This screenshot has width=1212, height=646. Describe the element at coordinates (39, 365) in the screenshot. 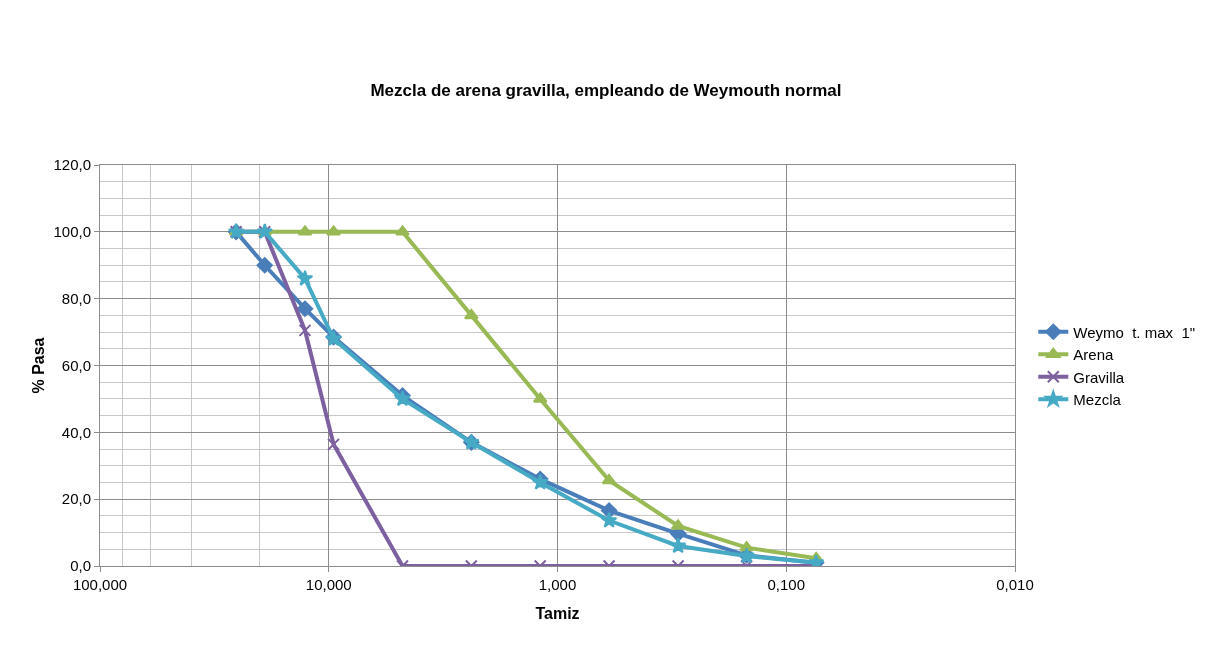

I see `y-axis-title: % Pasa` at that location.